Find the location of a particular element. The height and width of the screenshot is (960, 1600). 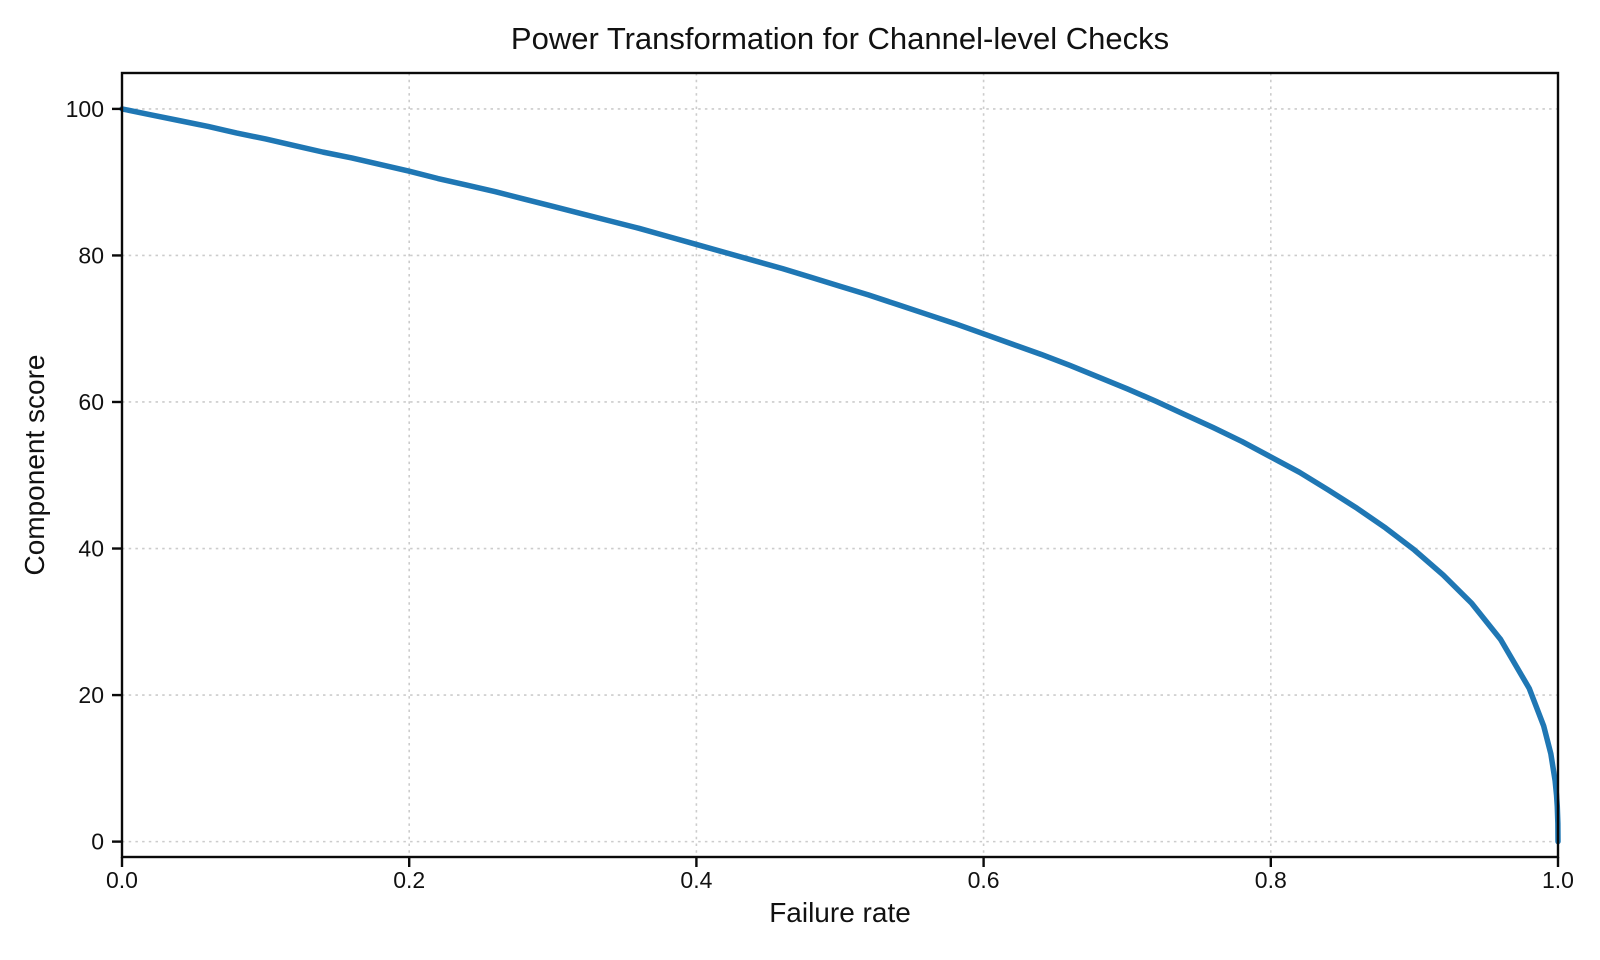

x-axis-label: Failure rate is located at coordinates (840, 912).